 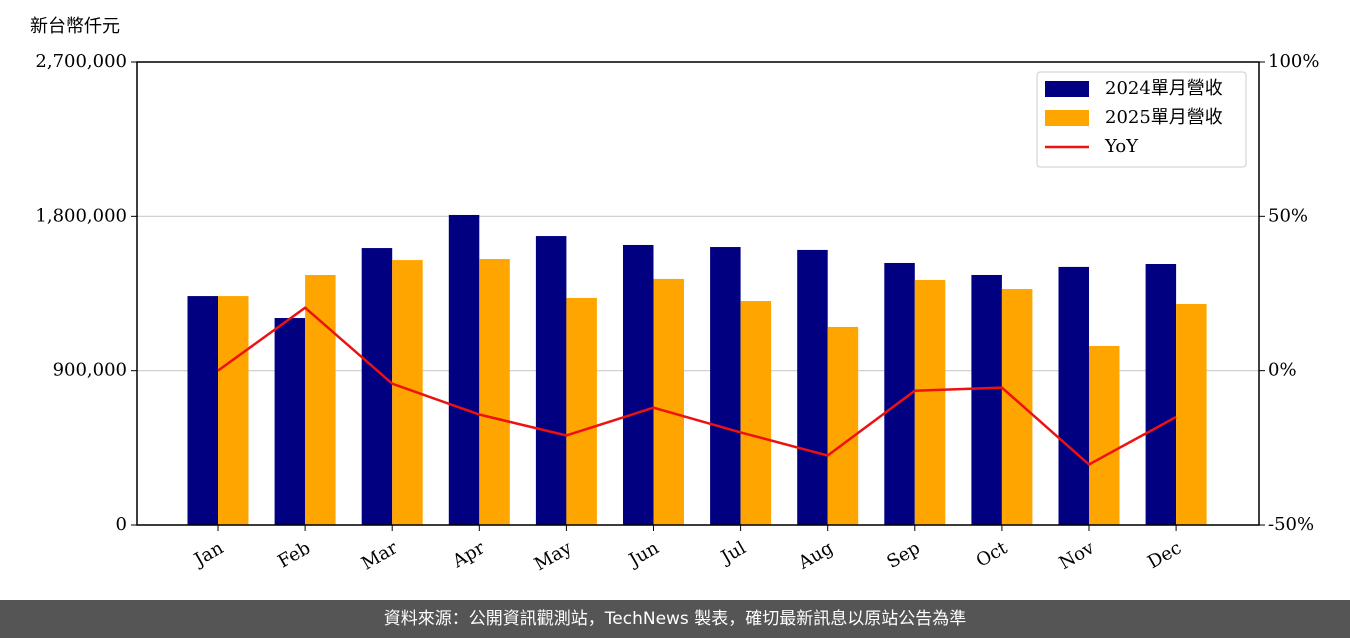 I want to click on x-tick-label: Sep, so click(x=903, y=554).